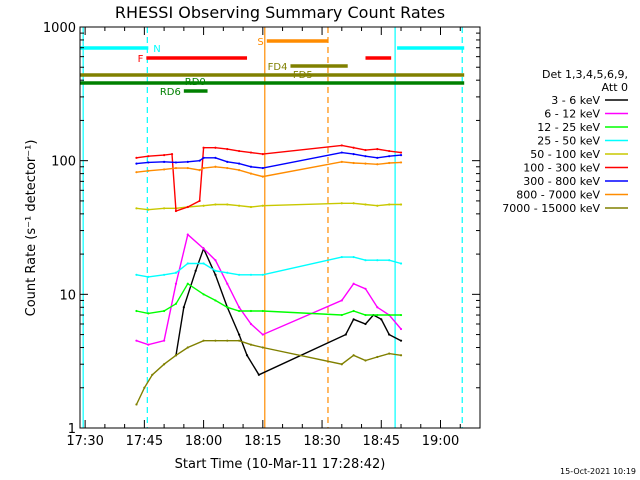 The image size is (640, 480). I want to click on x-tick-label: 17:45, so click(144, 441).